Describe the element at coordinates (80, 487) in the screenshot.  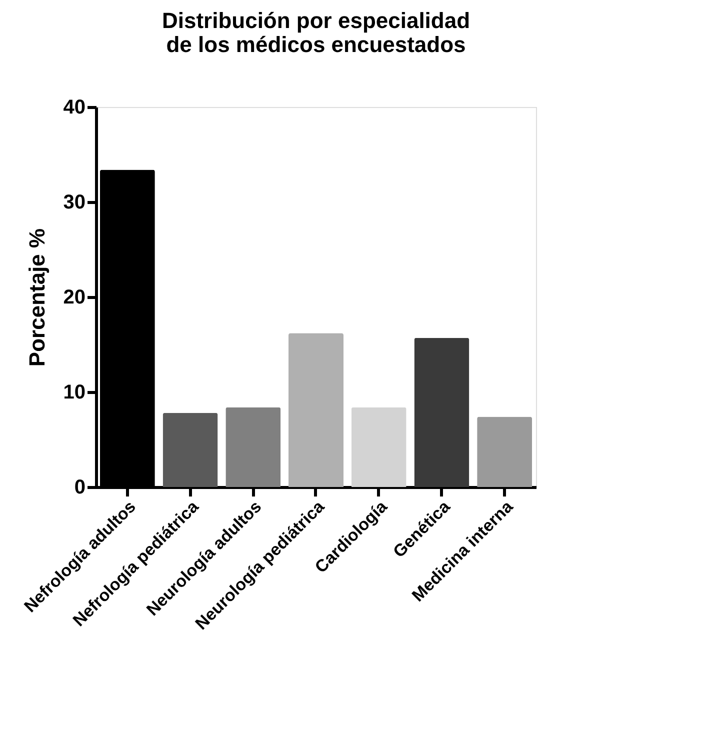
I see `y-tick-label: 0` at that location.